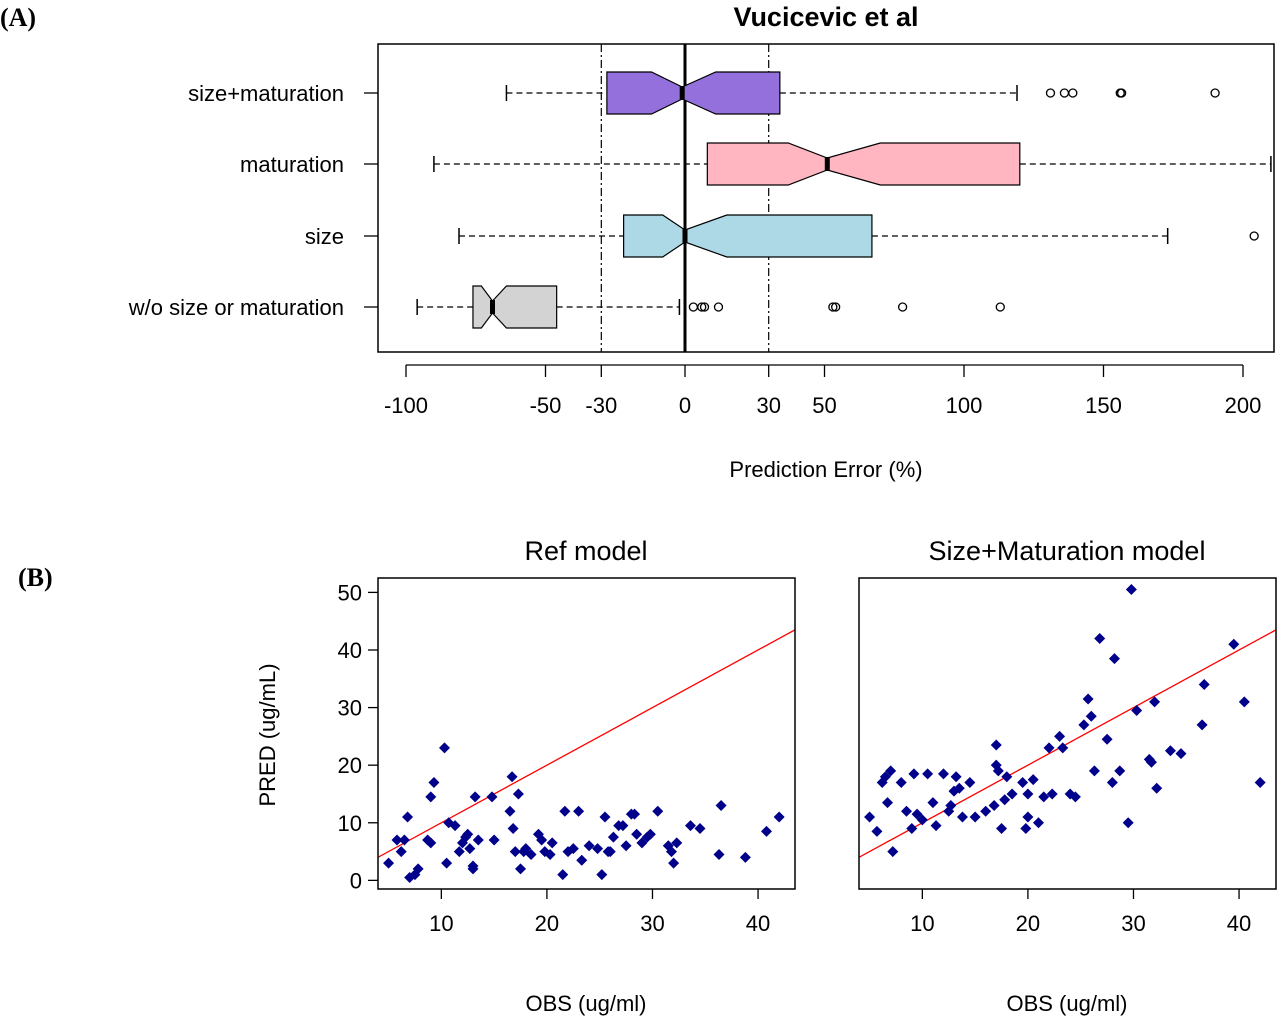 This screenshot has width=1280, height=1022. Describe the element at coordinates (824, 405) in the screenshot. I see `x-tick-label: 50` at that location.